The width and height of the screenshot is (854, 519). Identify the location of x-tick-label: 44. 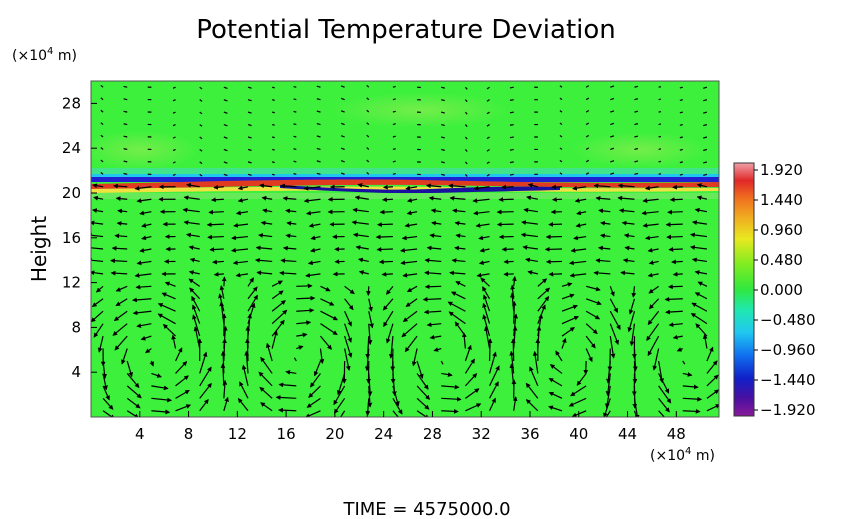
(627, 434).